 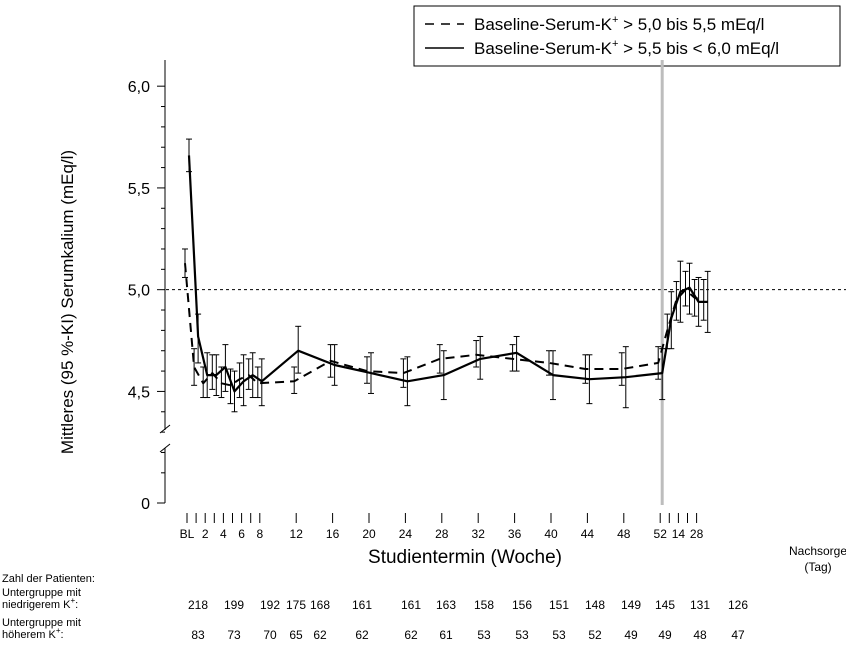 I want to click on x-tick-label: 52, so click(x=661, y=534).